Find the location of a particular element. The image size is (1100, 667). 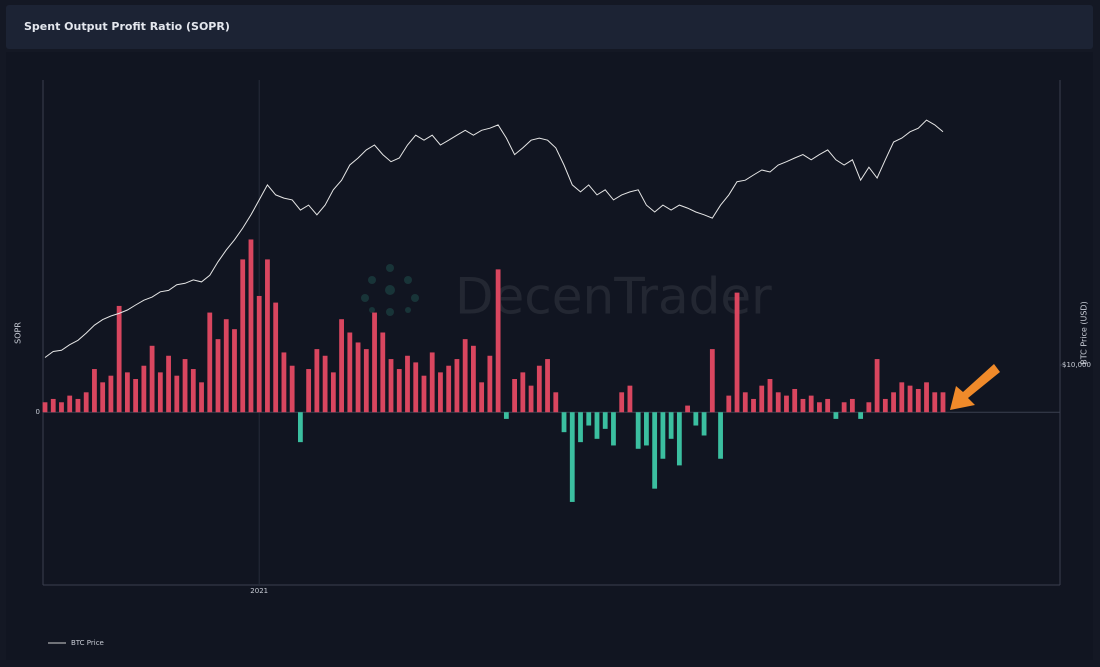

header-bar is located at coordinates (549, 27).